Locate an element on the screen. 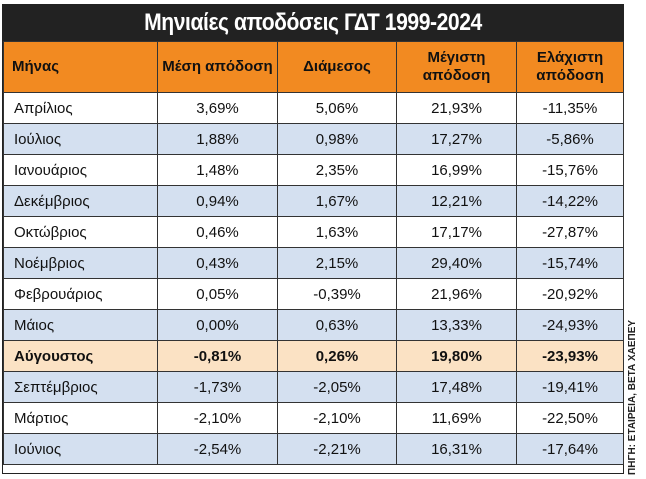  cell-mean: -2,10% is located at coordinates (217, 418).